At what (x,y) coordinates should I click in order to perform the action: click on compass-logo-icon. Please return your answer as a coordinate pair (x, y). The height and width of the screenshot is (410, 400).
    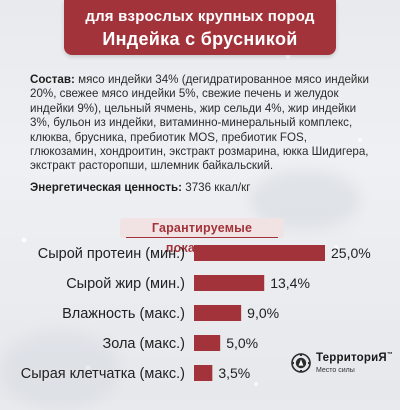
    Looking at the image, I should click on (301, 363).